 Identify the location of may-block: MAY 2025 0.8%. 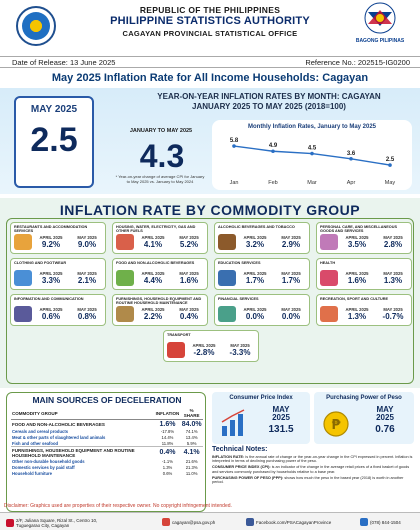
(87, 314).